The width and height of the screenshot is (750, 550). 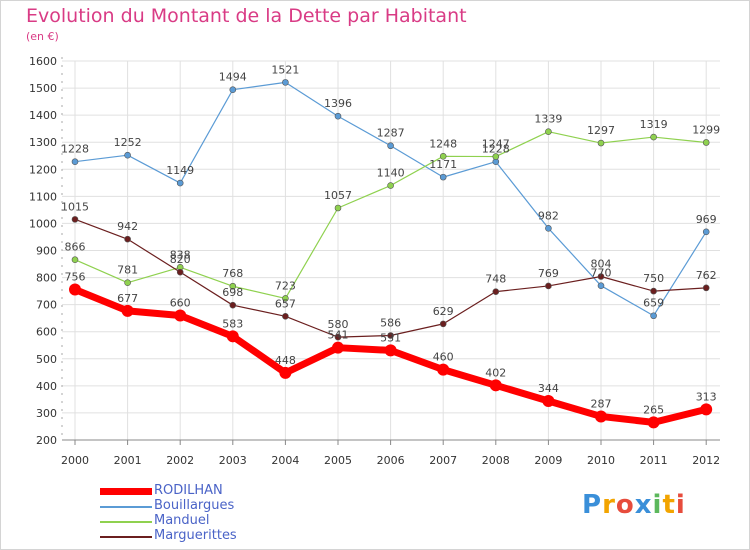 What do you see at coordinates (233, 77) in the screenshot?
I see `data-label: 1494` at bounding box center [233, 77].